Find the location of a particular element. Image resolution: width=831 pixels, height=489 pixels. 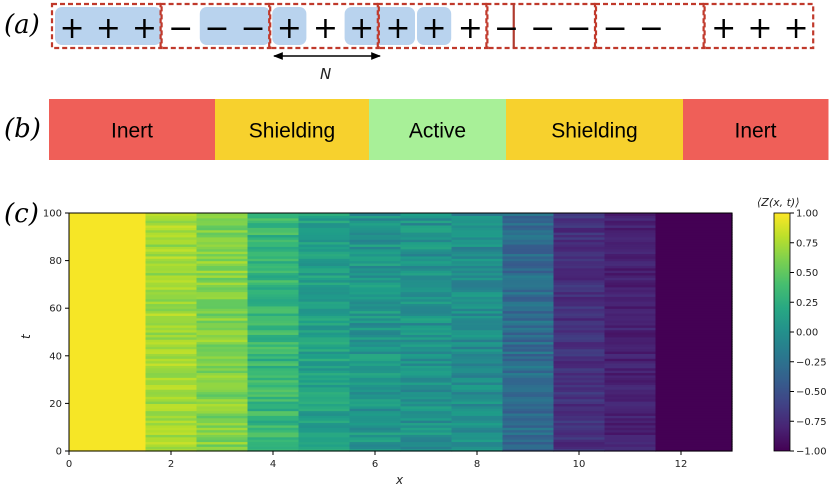

y-tick-label: 100 is located at coordinates (52, 214).